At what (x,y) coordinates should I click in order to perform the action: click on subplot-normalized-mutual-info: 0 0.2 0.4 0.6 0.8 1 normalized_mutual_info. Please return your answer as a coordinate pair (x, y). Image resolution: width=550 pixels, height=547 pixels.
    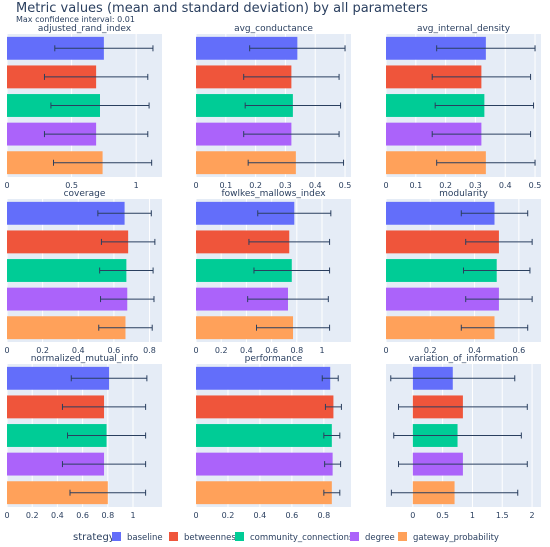
    Looking at the image, I should click on (83, 437).